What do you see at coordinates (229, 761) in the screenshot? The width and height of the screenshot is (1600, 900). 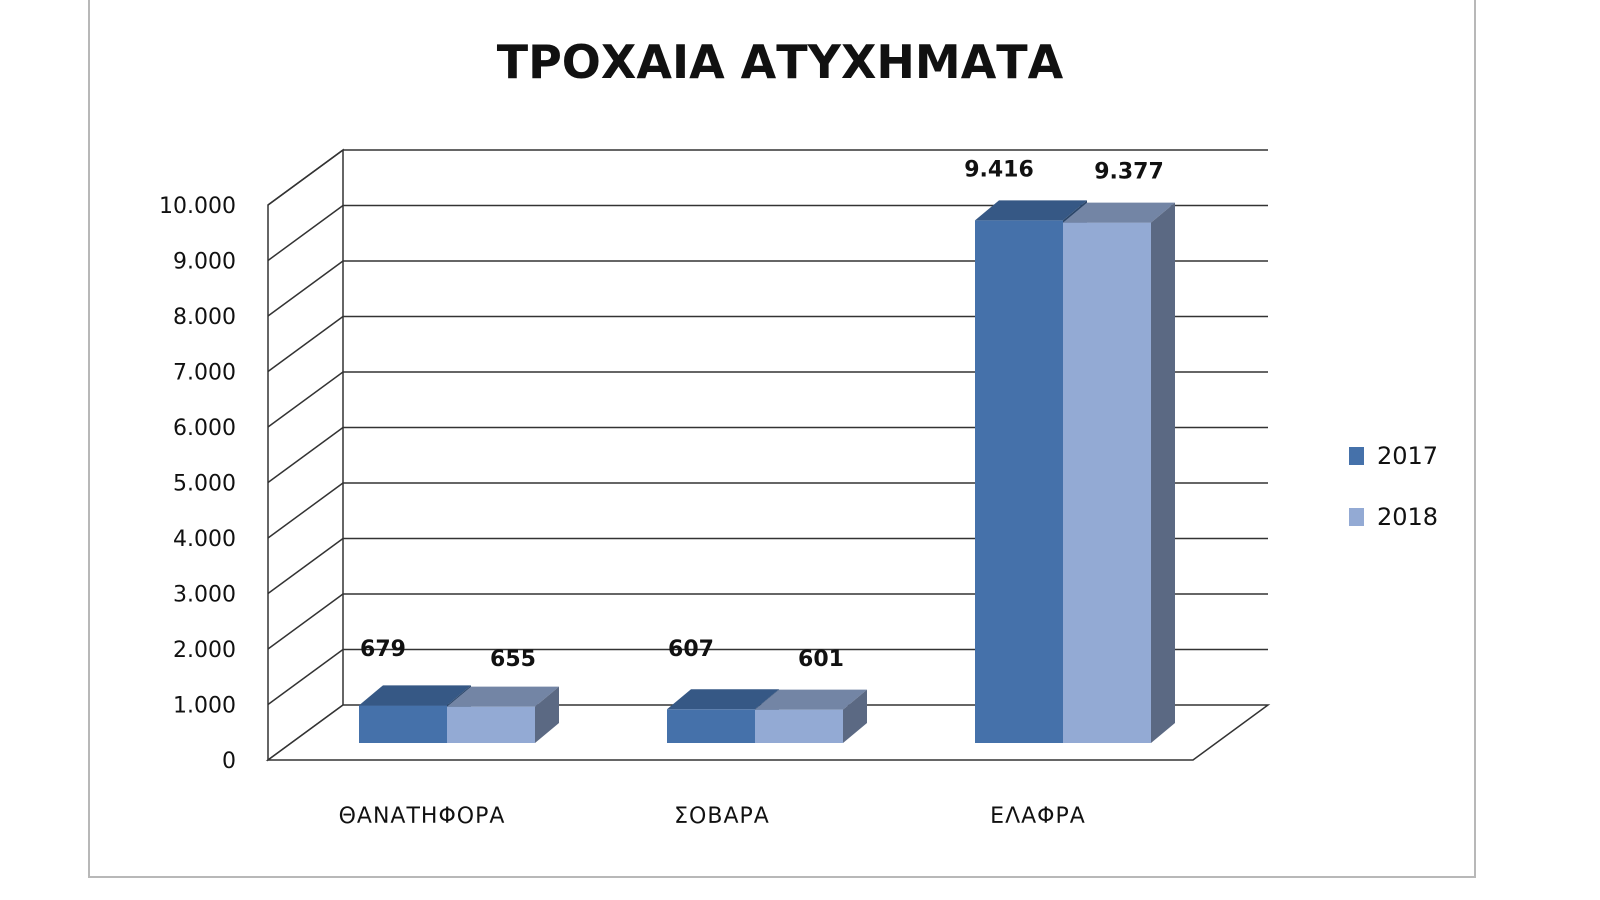 I see `y-tick-label: 0` at bounding box center [229, 761].